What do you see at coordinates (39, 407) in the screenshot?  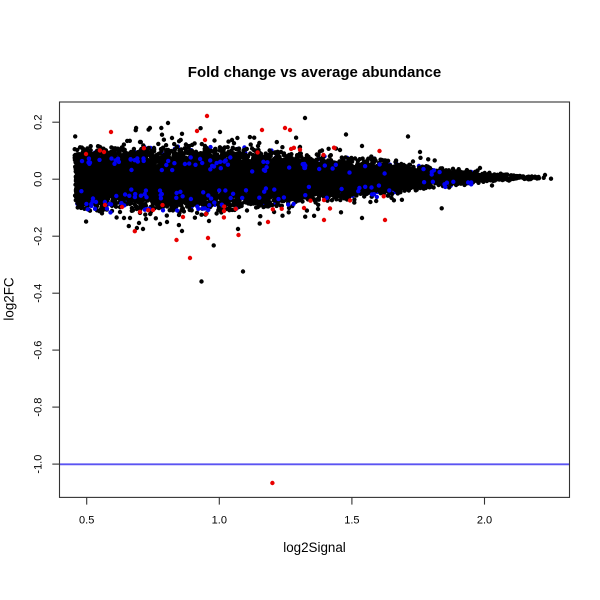 I see `svg-text: -0.8` at bounding box center [39, 407].